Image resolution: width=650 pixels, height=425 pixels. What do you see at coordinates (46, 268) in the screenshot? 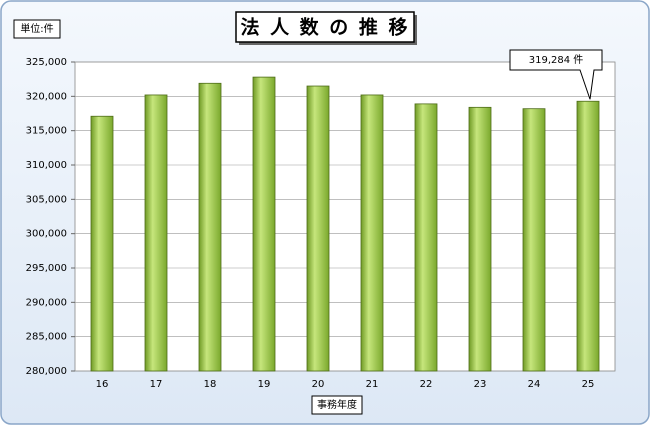
I see `y-tick-label: 295,000` at bounding box center [46, 268].